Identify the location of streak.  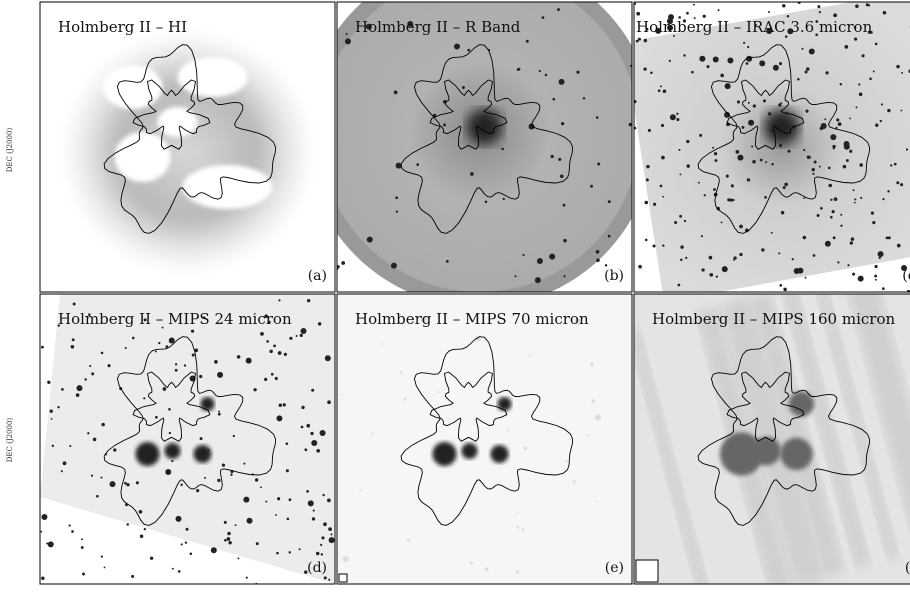
(876, 423).